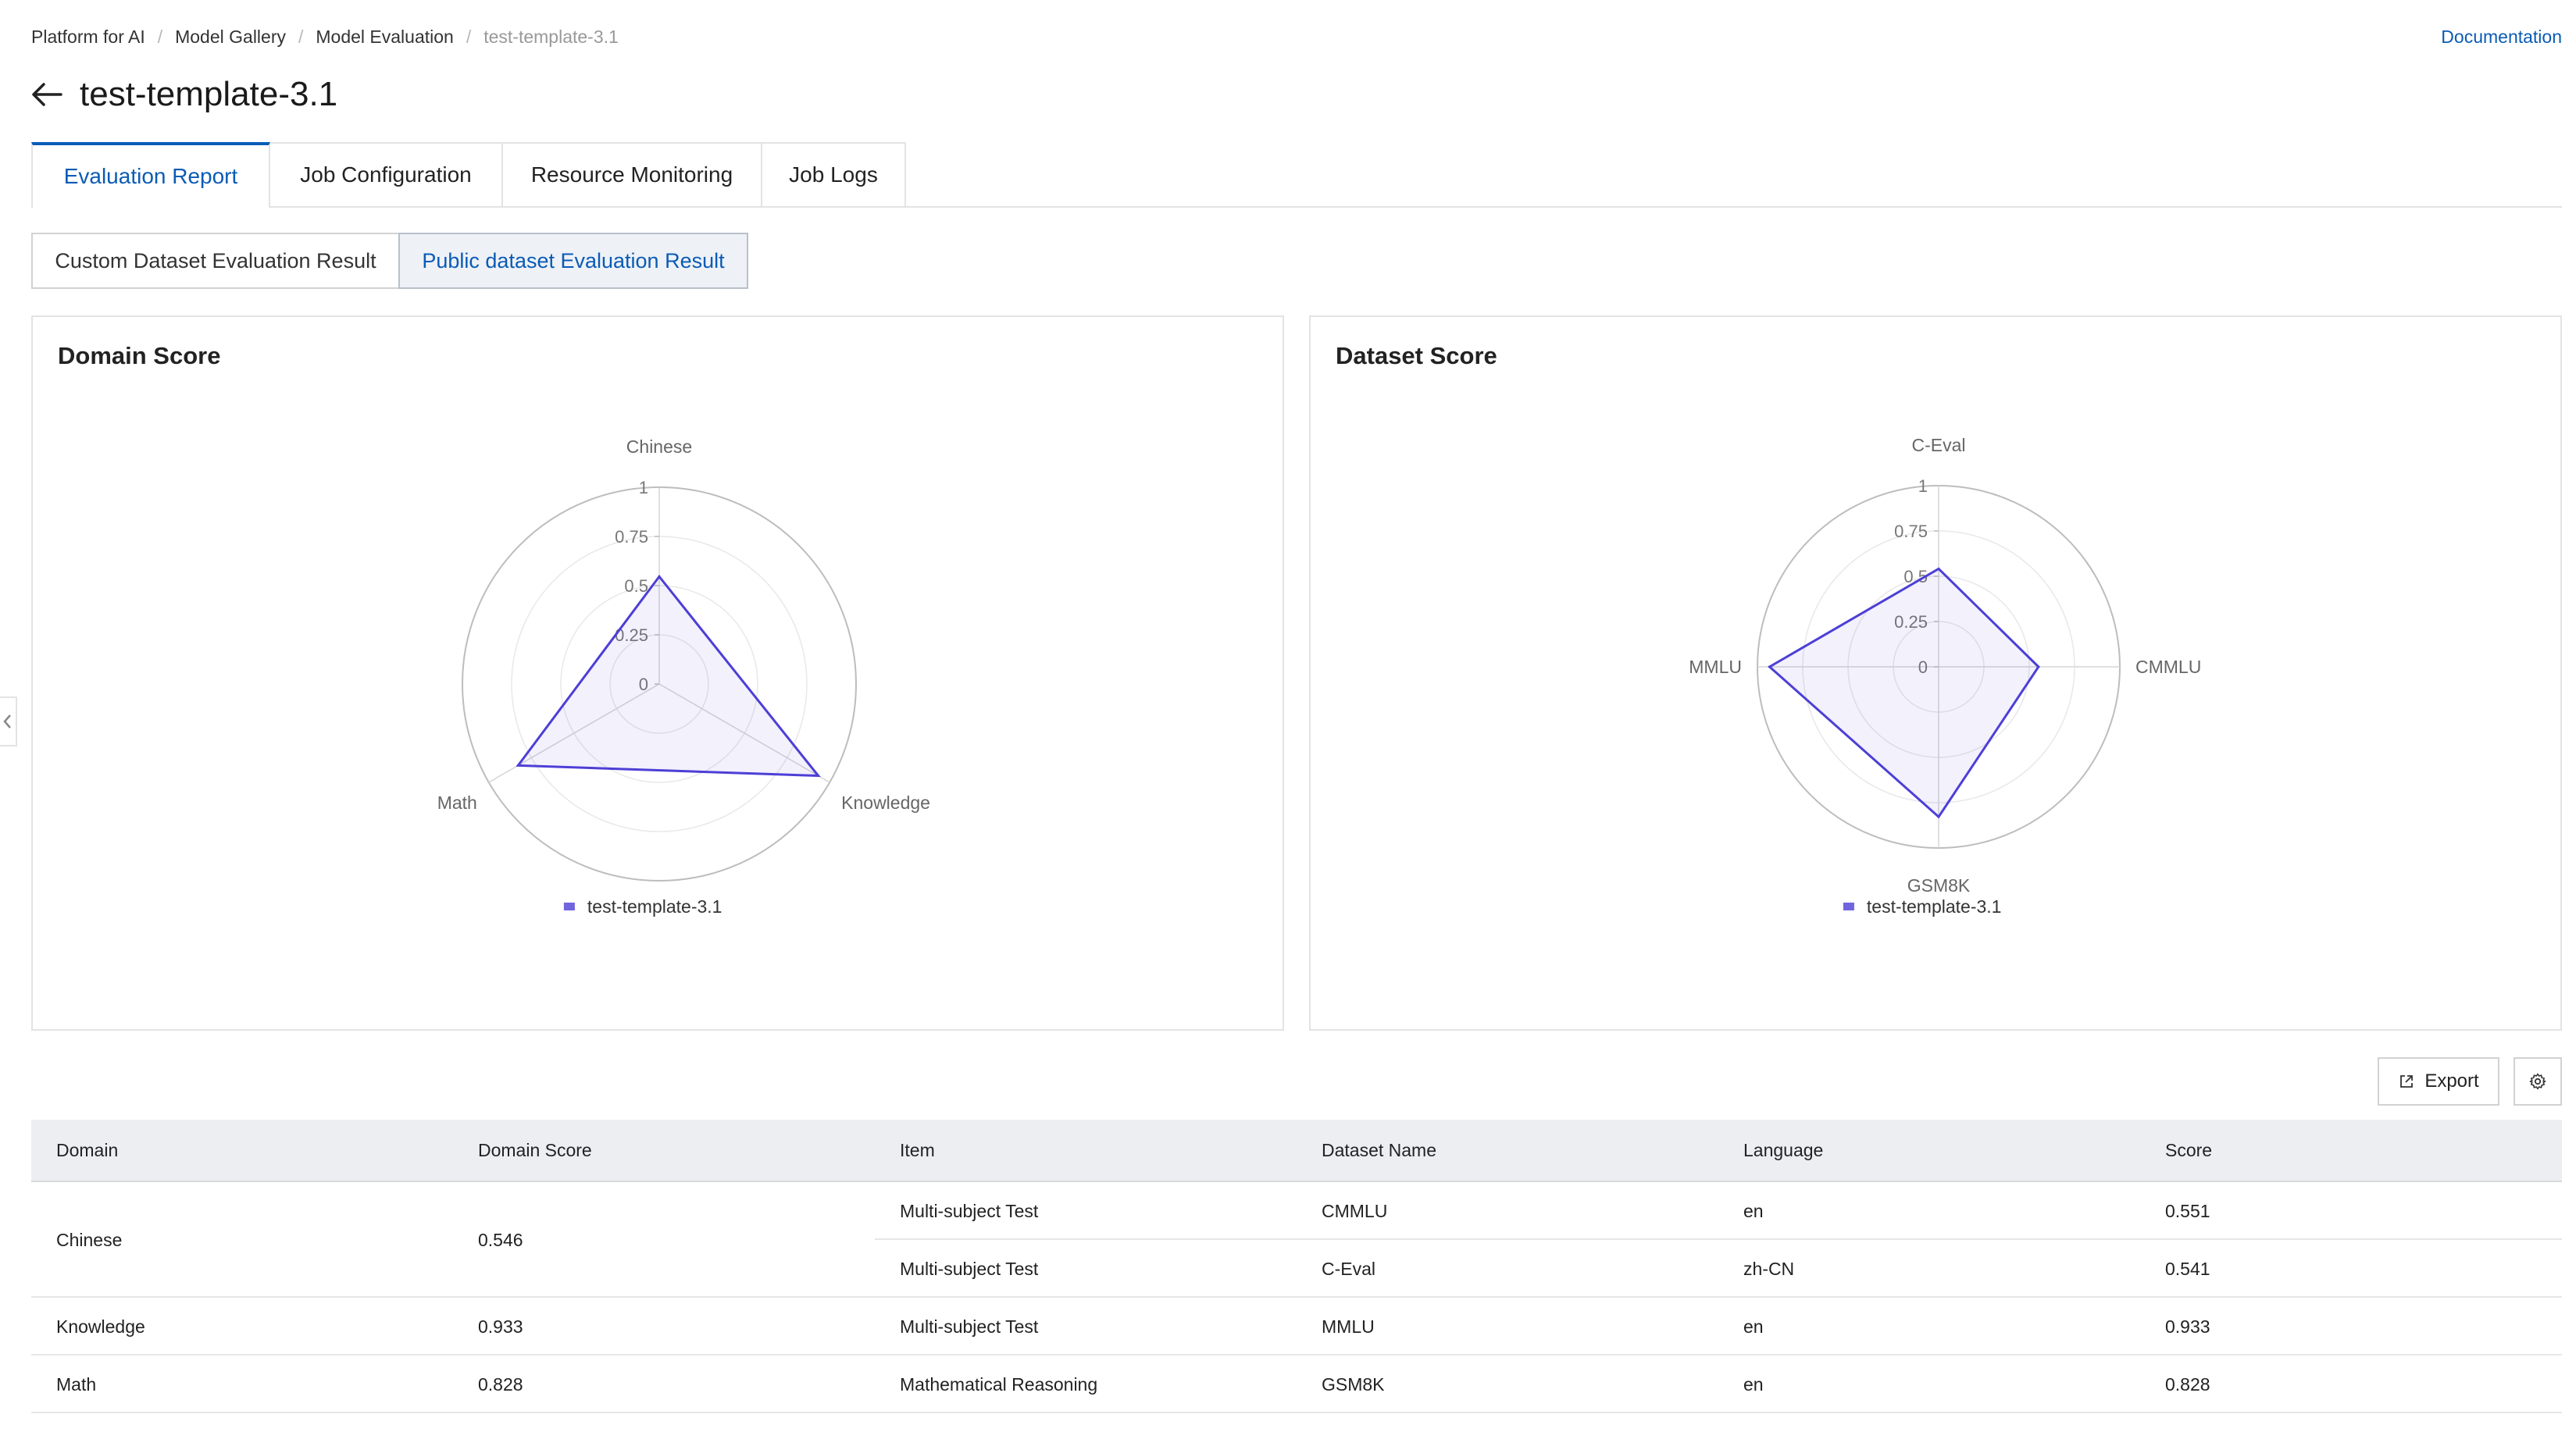 The height and width of the screenshot is (1432, 2576). I want to click on radar-axis-line, so click(744, 733).